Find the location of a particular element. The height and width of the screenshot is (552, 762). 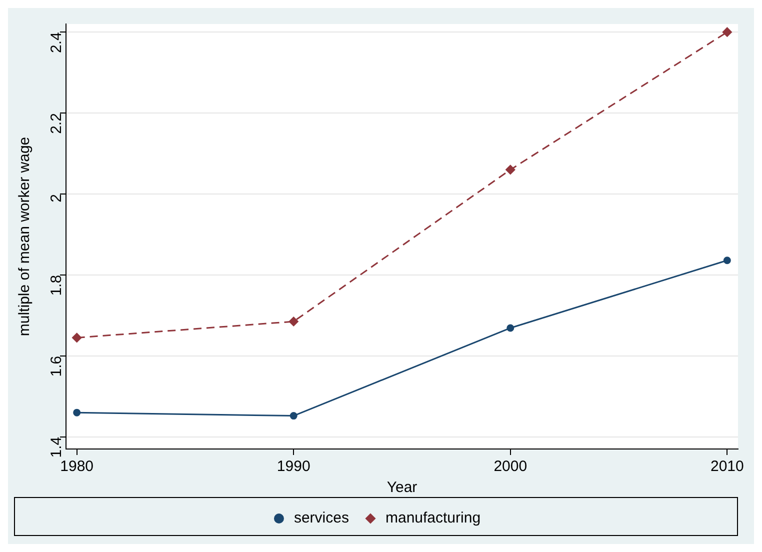

y-tick-label: 1.8 is located at coordinates (57, 285).